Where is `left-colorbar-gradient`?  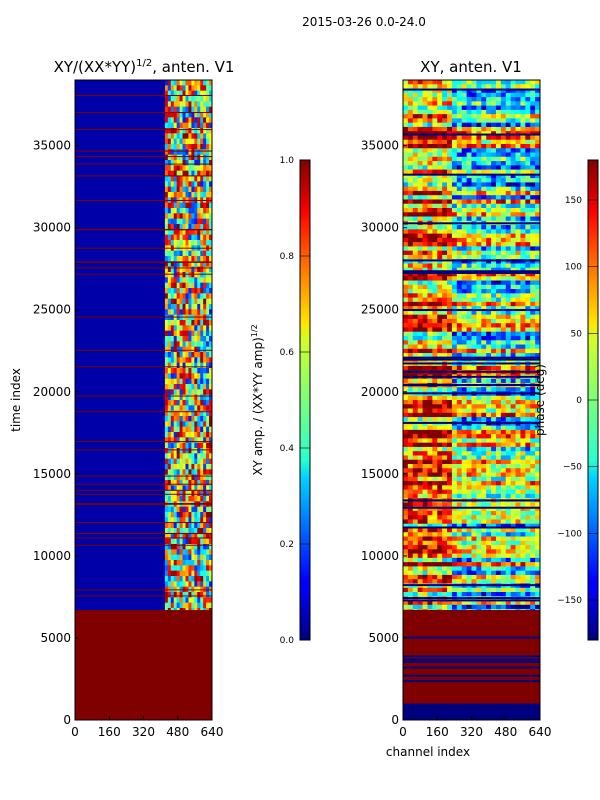
left-colorbar-gradient is located at coordinates (305, 400).